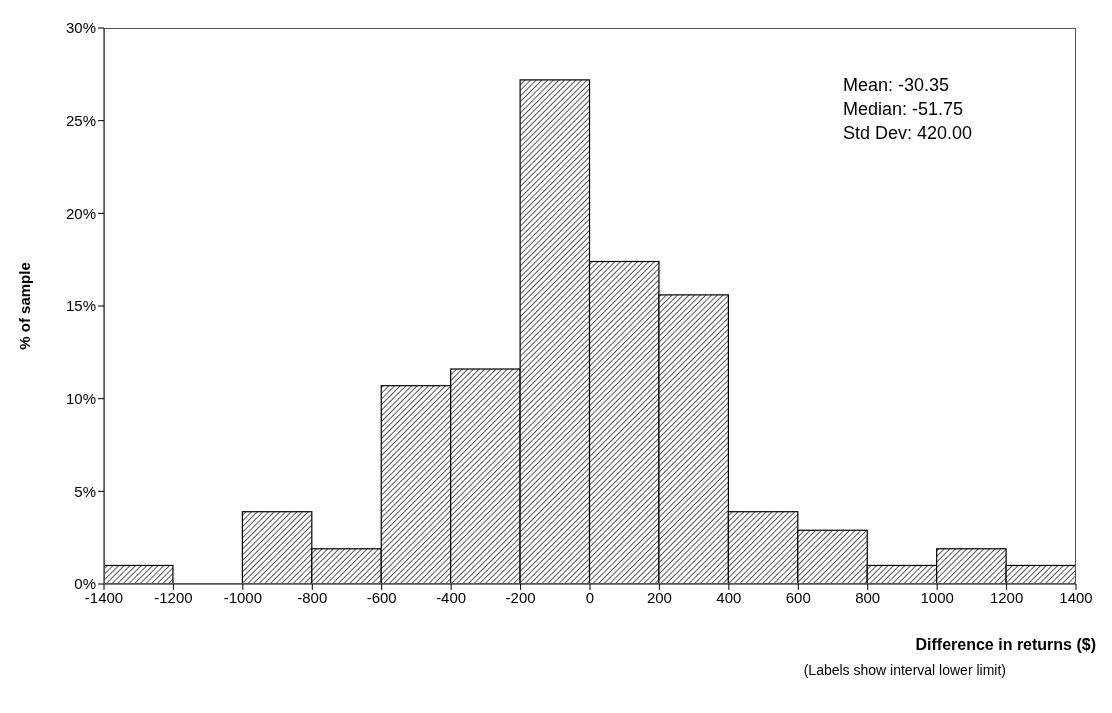  What do you see at coordinates (243, 597) in the screenshot?
I see `x-tick-label: -1000` at bounding box center [243, 597].